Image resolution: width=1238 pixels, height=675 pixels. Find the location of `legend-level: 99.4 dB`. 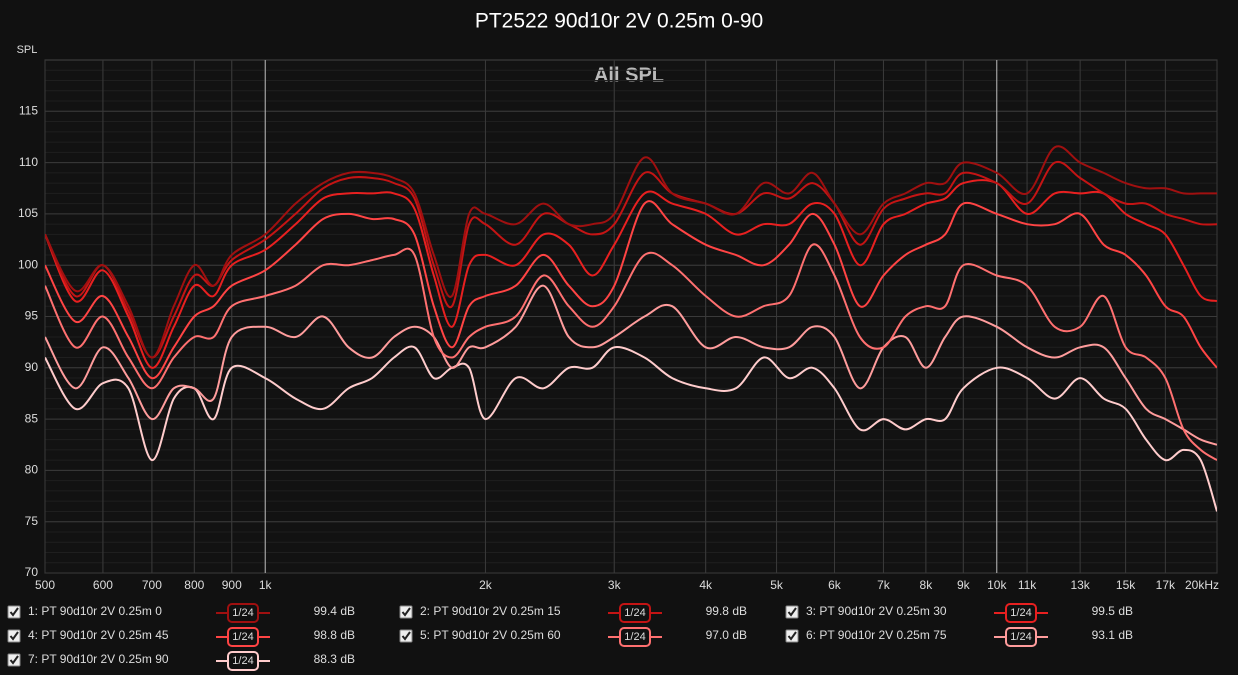

legend-level: 99.4 dB is located at coordinates (334, 611).